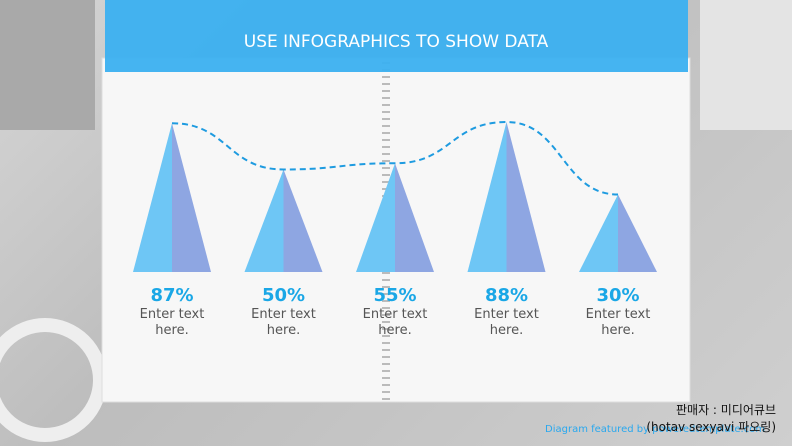  I want to click on value-label: 30%, so click(617, 295).